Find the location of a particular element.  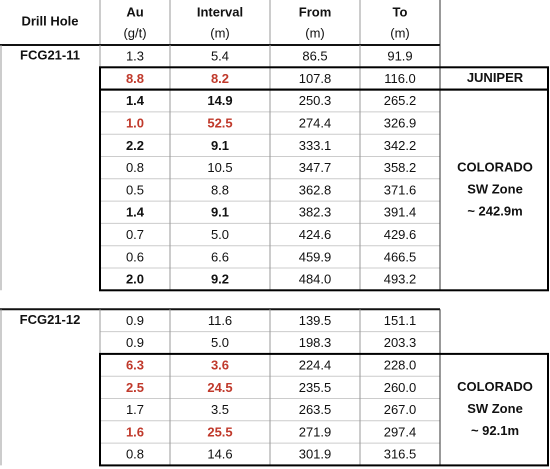

header-cell: Au is located at coordinates (134, 11).